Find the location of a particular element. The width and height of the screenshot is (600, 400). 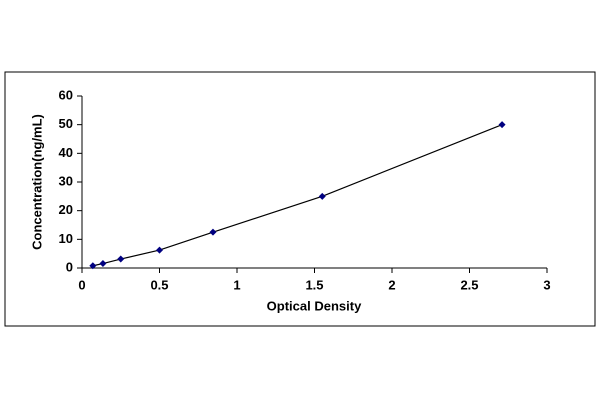

y-tick-label: 30 is located at coordinates (66, 180).